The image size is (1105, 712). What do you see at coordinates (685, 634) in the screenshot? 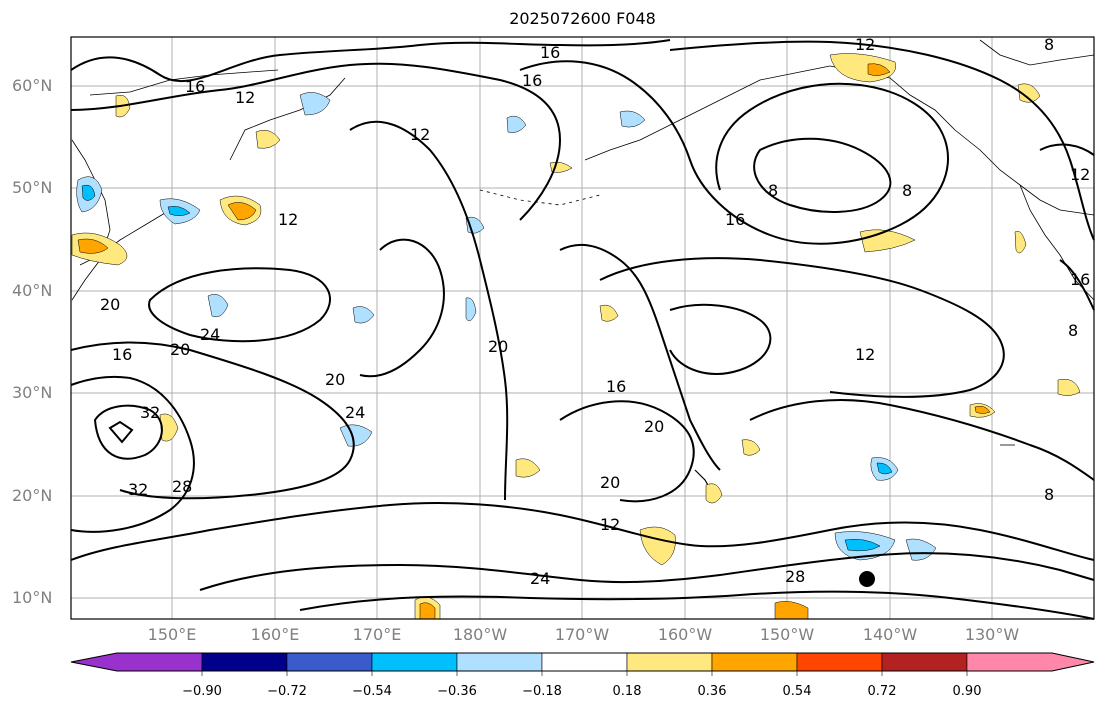
I see `lon-label: 160°W` at bounding box center [685, 634].